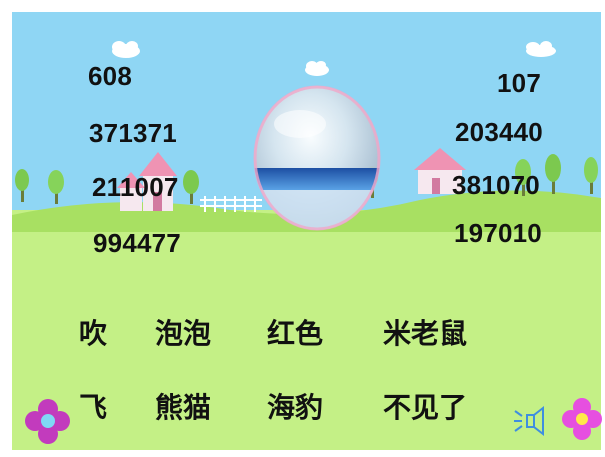  I want to click on word-row2-2: 熊猫, so click(183, 407).